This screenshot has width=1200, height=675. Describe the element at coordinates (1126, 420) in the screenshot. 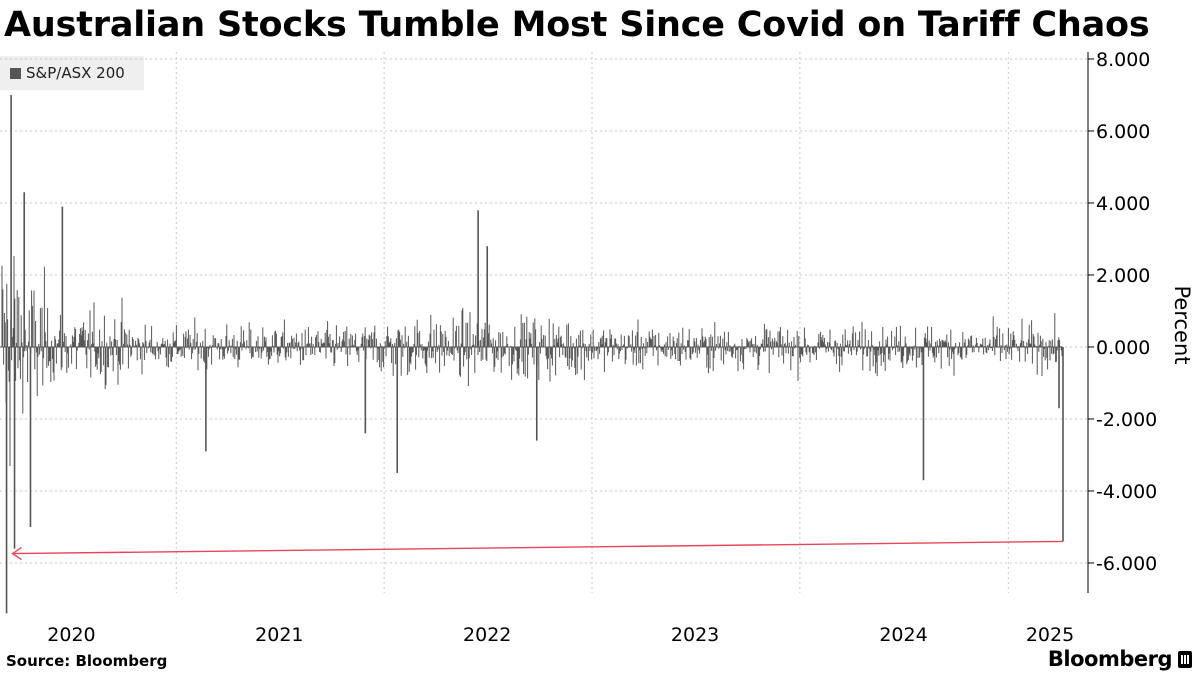

I see `y-tick-label: -2.000` at that location.